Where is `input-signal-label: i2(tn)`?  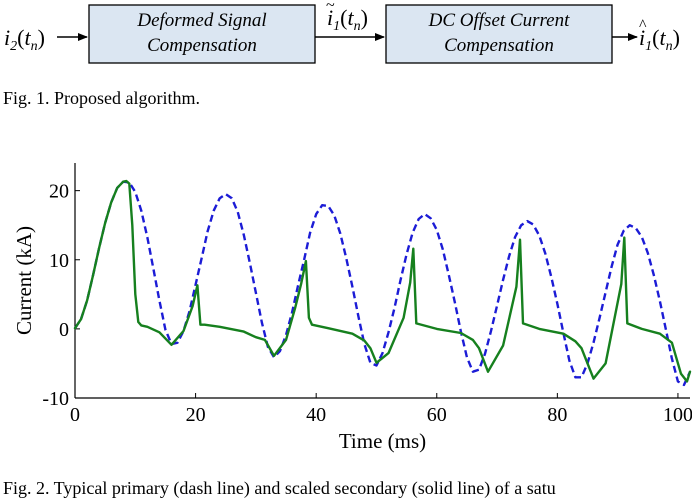
input-signal-label: i2(tn) is located at coordinates (24, 39).